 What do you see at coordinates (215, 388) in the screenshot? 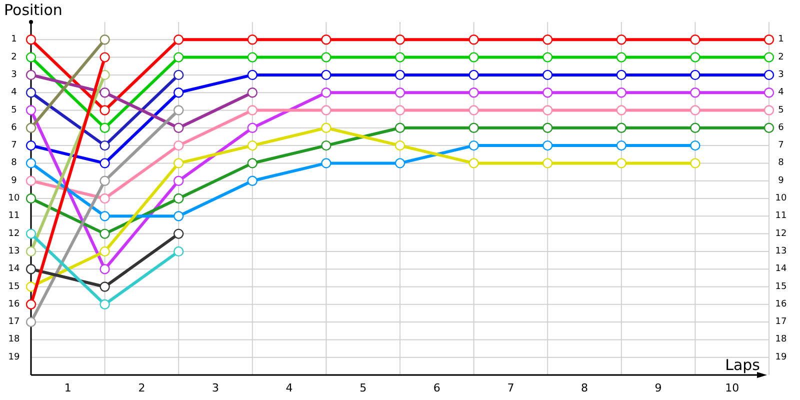
I see `x-tick-label: 3` at bounding box center [215, 388].